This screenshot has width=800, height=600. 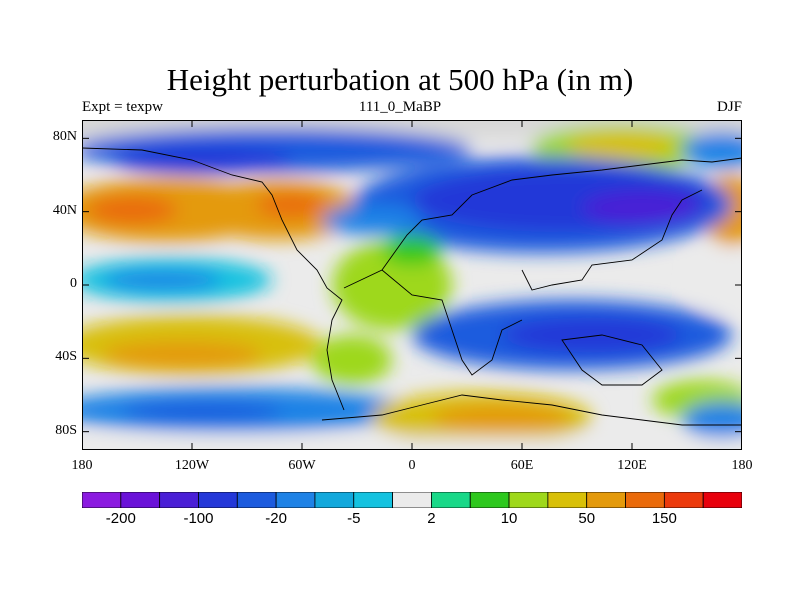 What do you see at coordinates (509, 518) in the screenshot?
I see `colorbar-label: 10` at bounding box center [509, 518].